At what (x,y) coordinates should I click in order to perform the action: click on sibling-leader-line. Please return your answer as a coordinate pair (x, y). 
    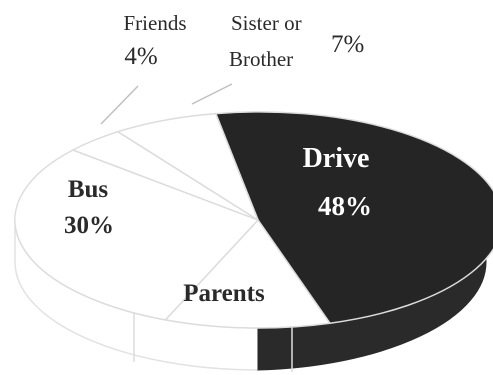
    Looking at the image, I should click on (212, 94).